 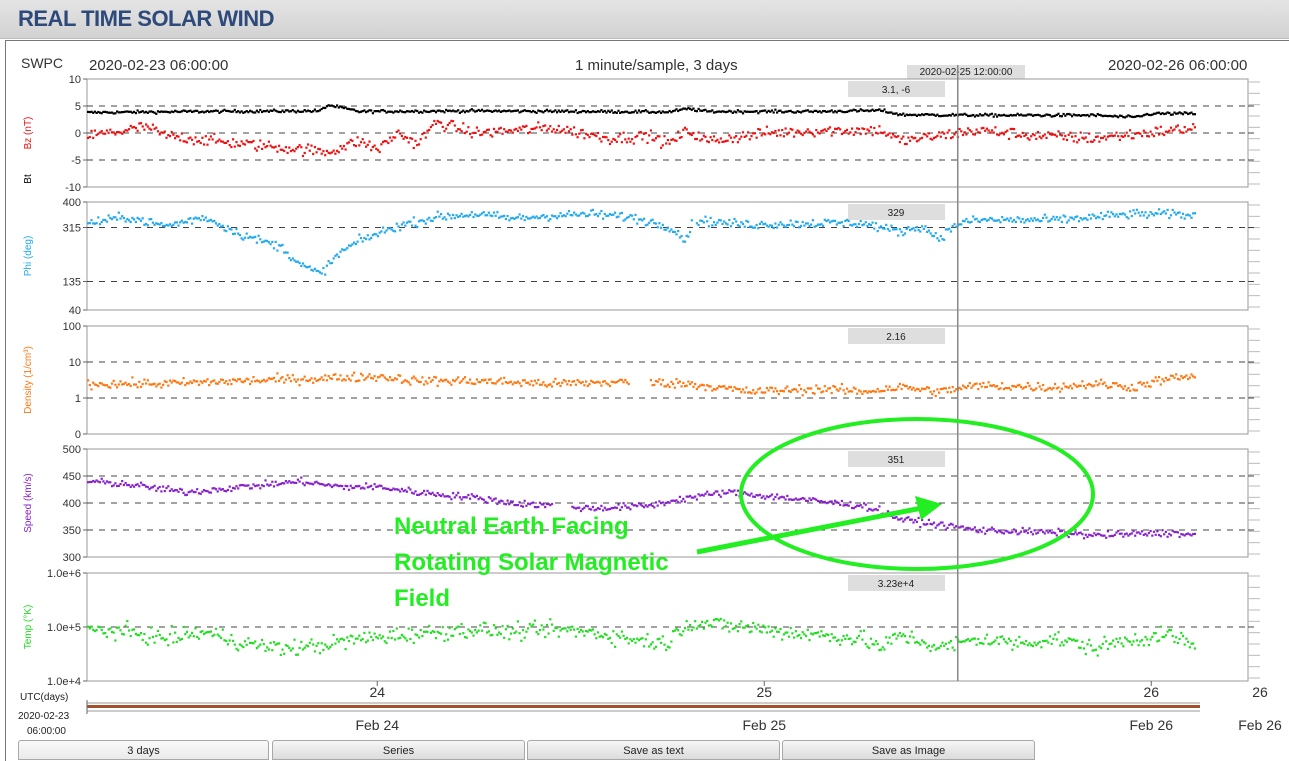 I want to click on readout-value-speed: 351, so click(x=896, y=460).